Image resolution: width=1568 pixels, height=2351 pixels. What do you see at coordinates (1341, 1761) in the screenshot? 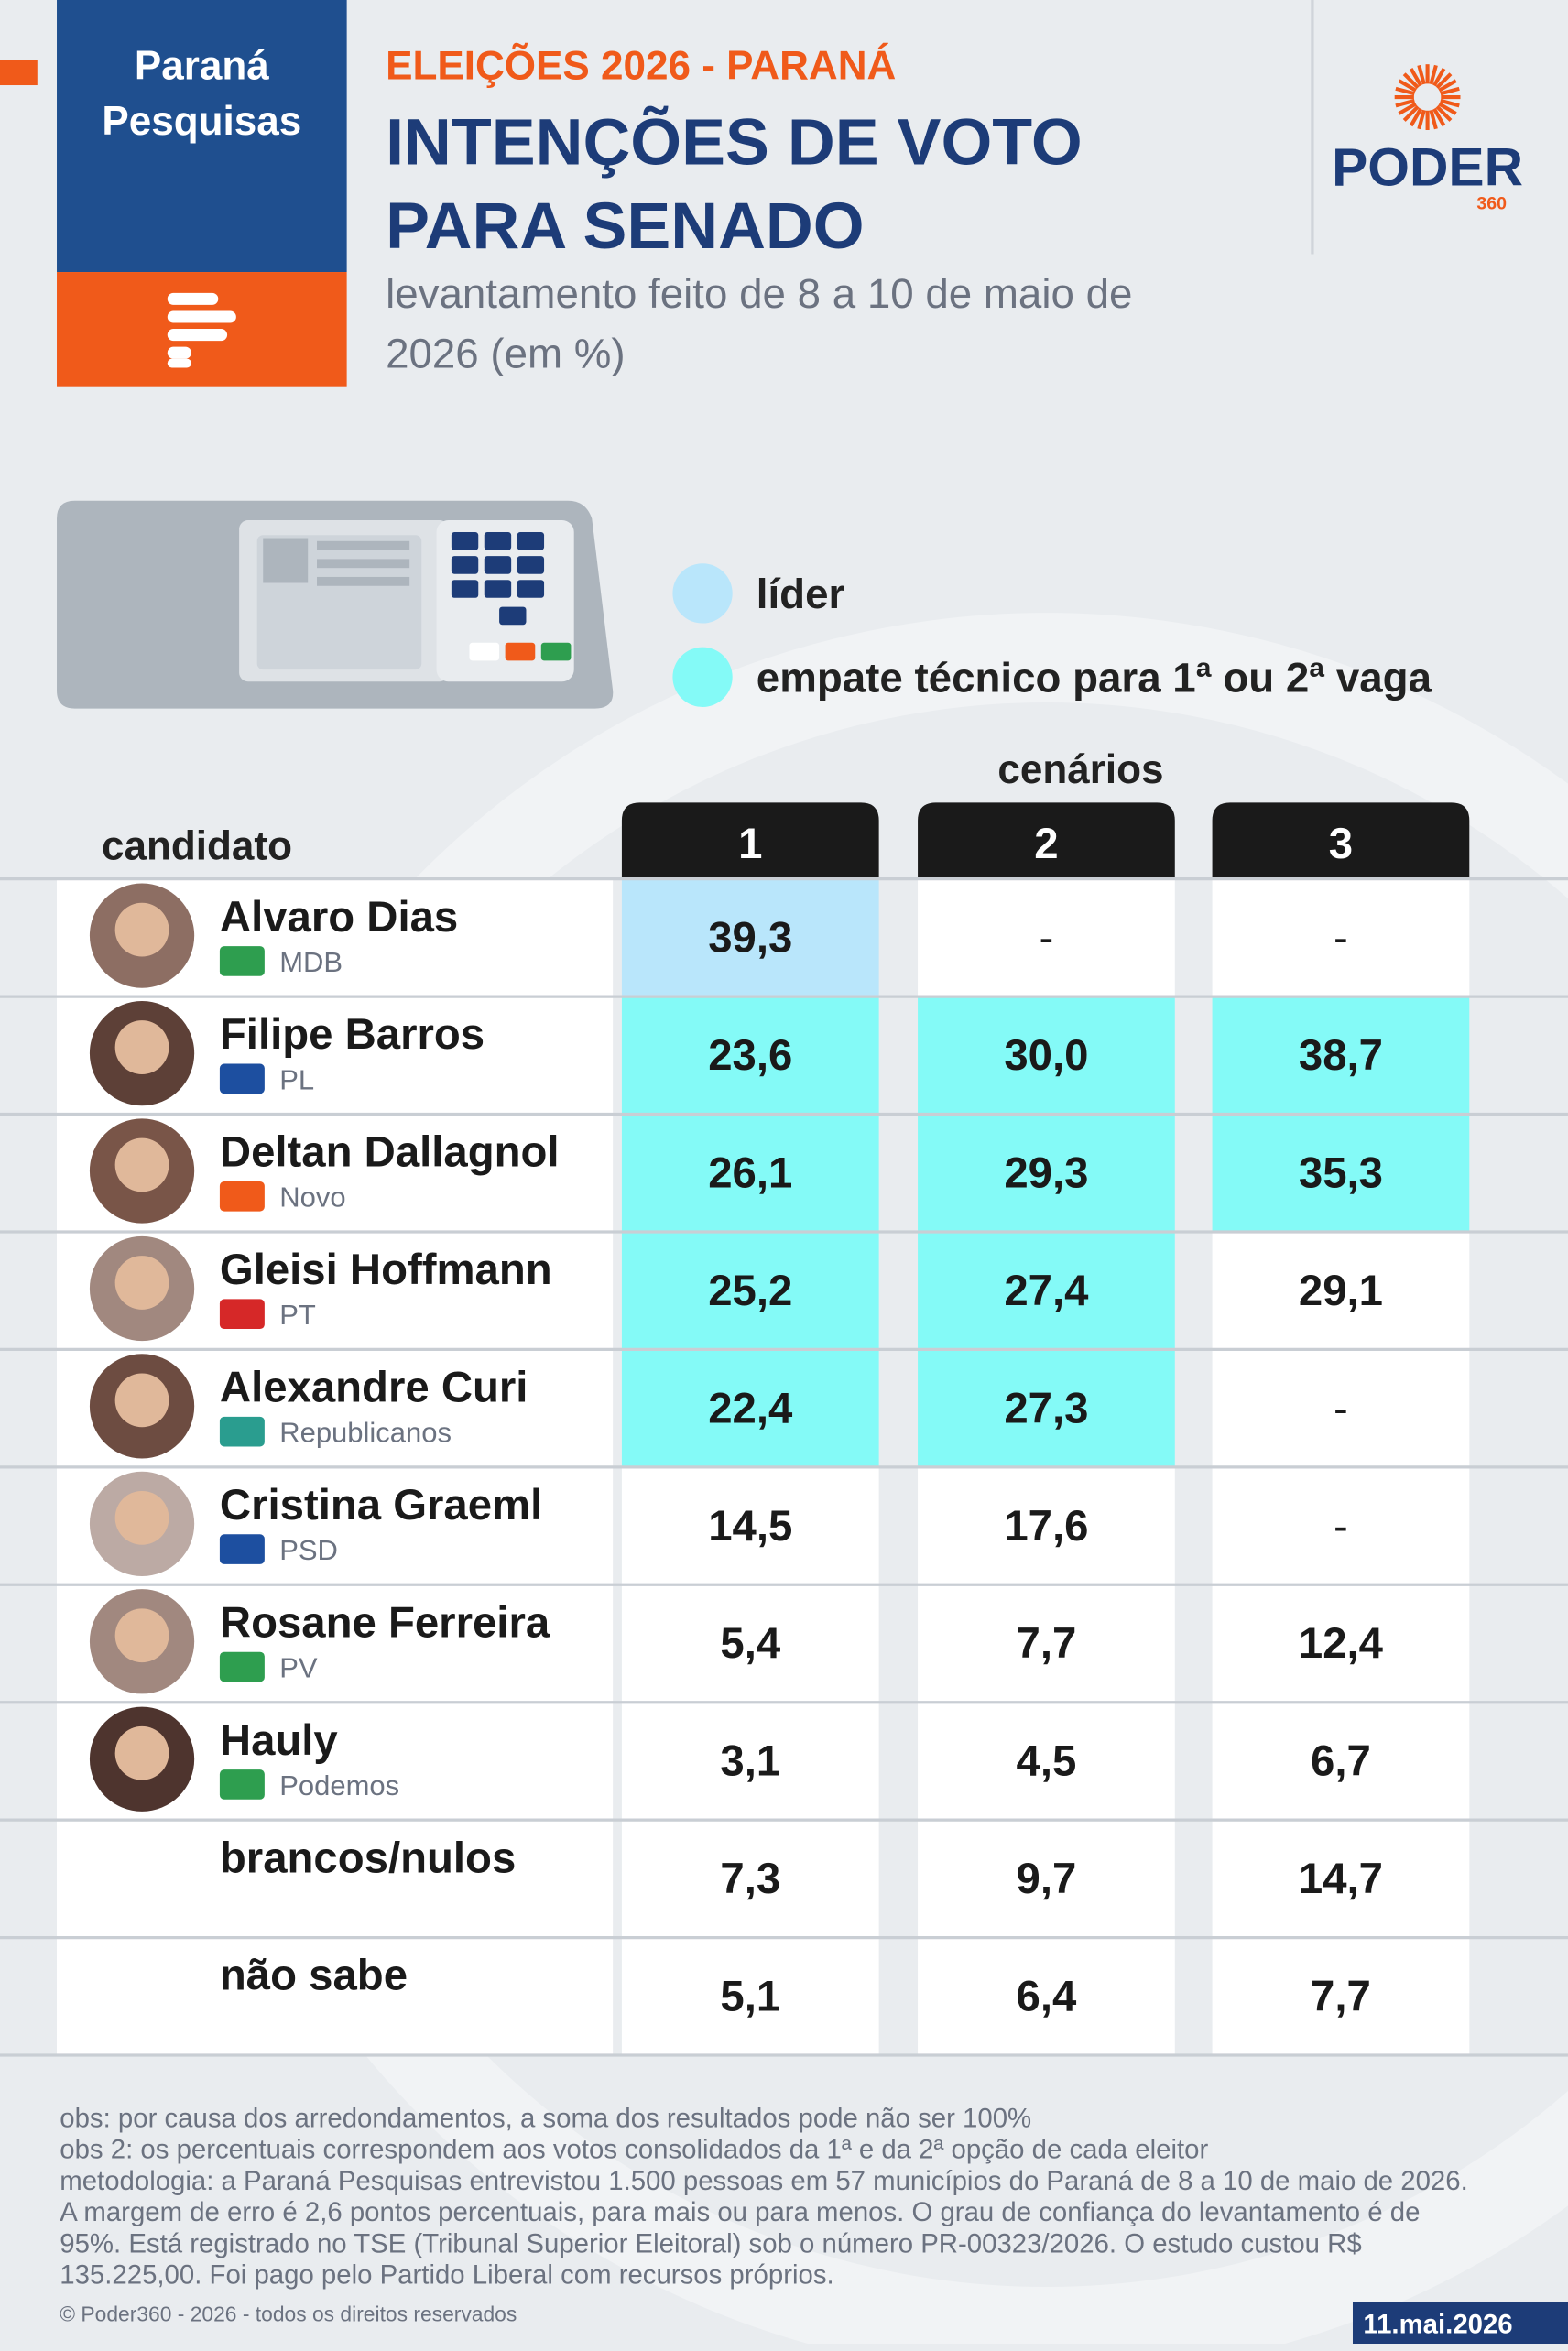
I see `cell-value: 6,7` at bounding box center [1341, 1761].